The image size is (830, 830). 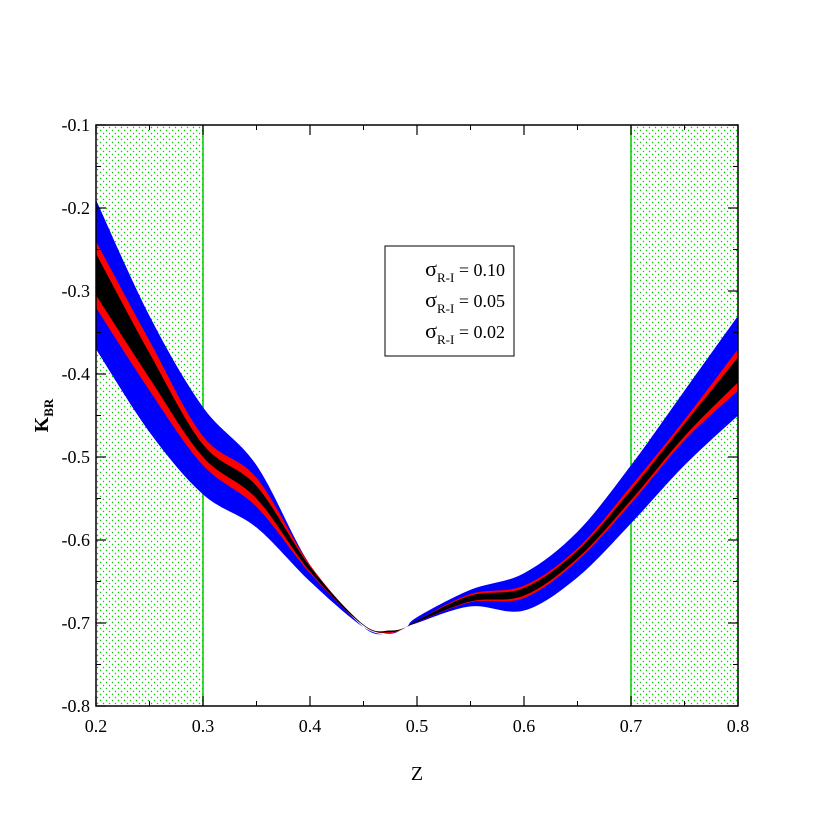 I want to click on y-axis-title: KBR, so click(x=43, y=415).